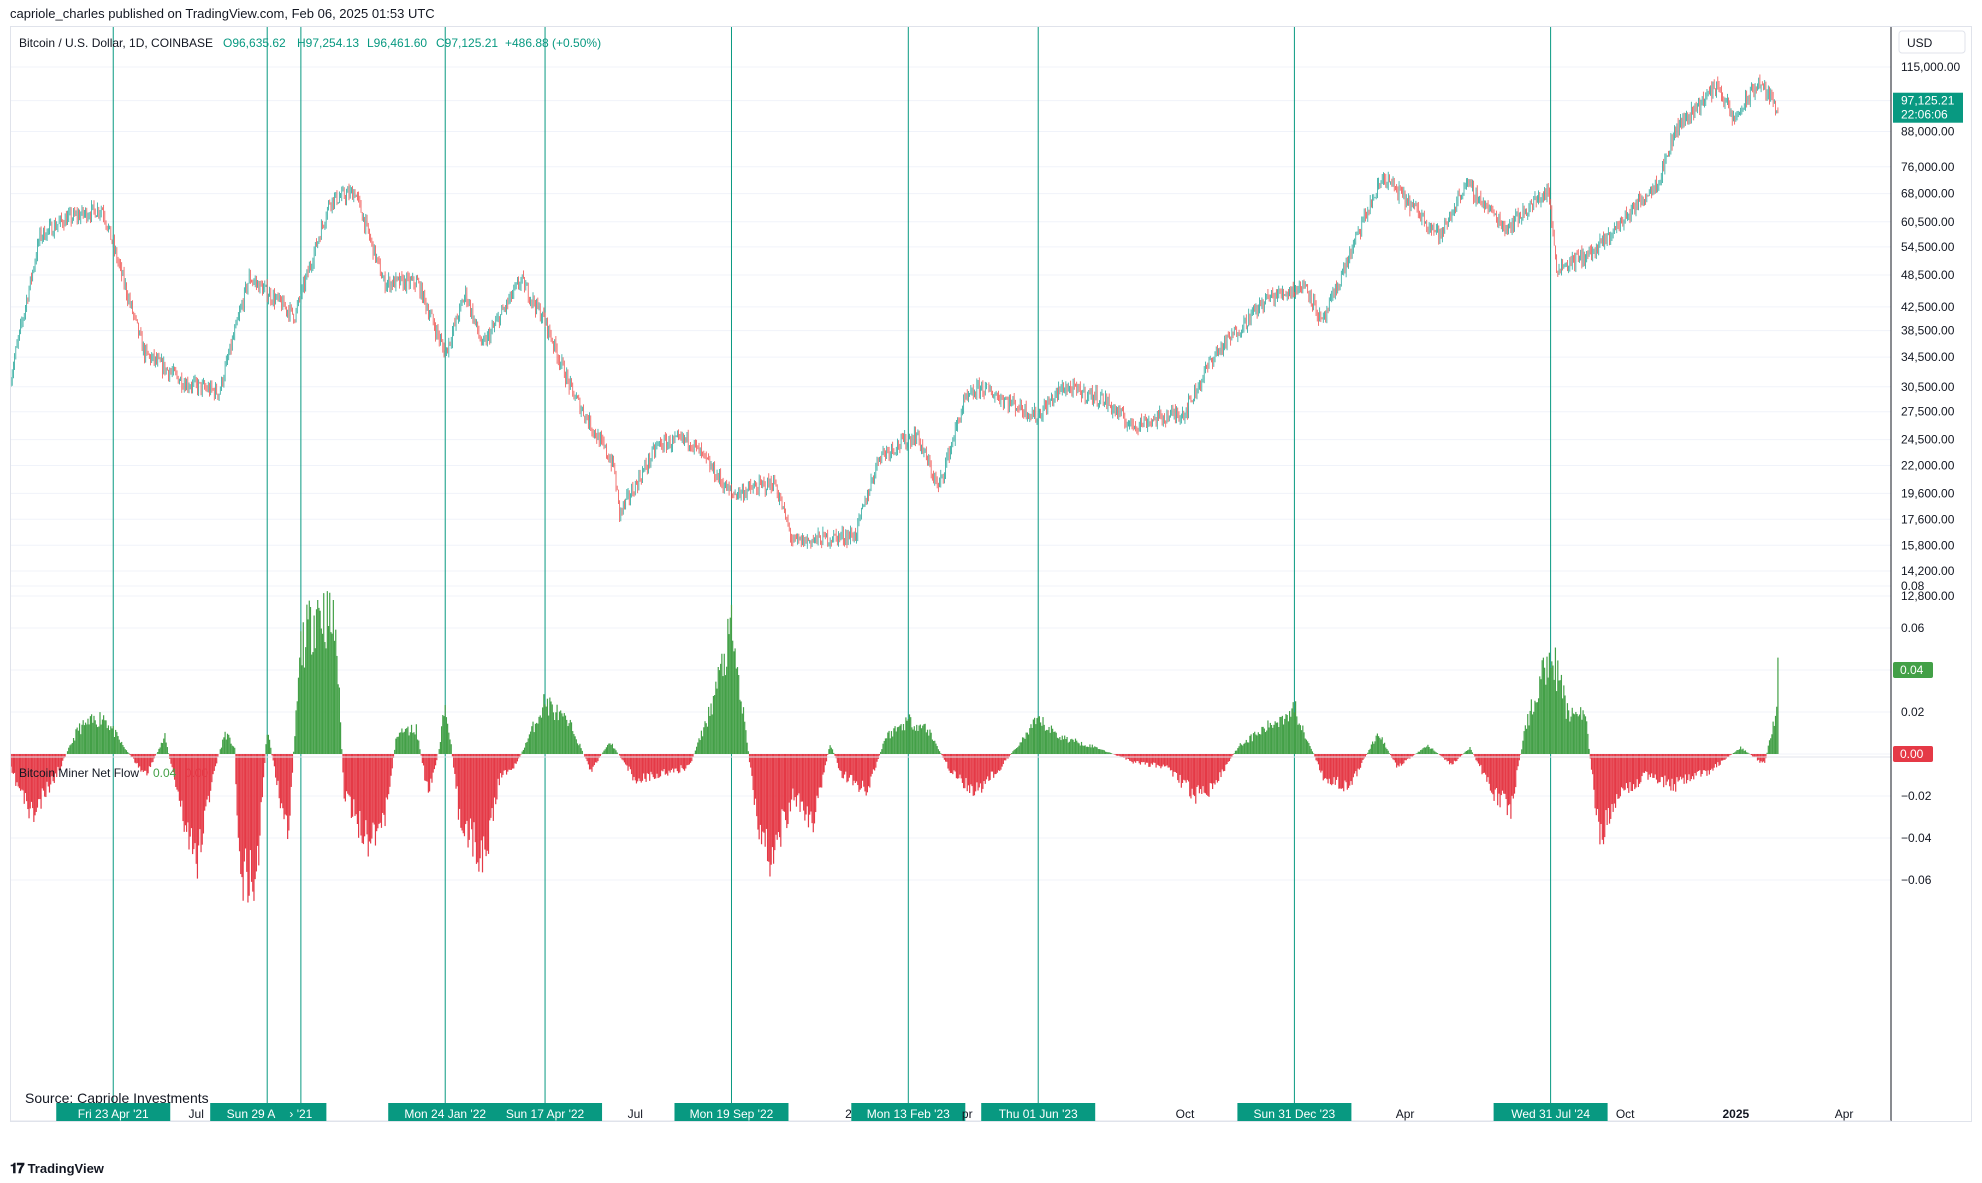 Image resolution: width=1982 pixels, height=1183 pixels. Describe the element at coordinates (467, 43) in the screenshot. I see `ohlc-close: C97,125.21` at that location.